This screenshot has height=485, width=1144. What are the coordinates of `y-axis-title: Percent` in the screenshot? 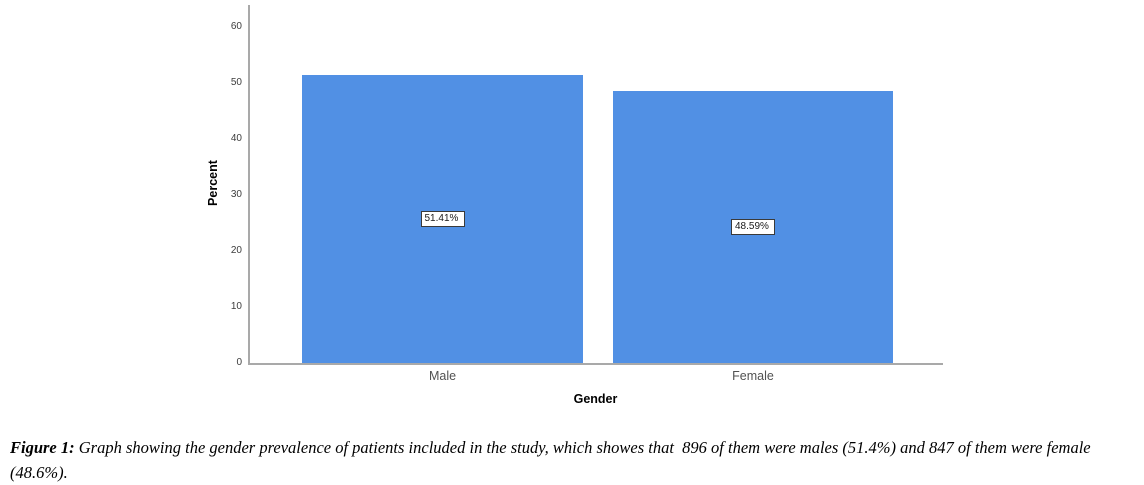 It's located at (213, 183).